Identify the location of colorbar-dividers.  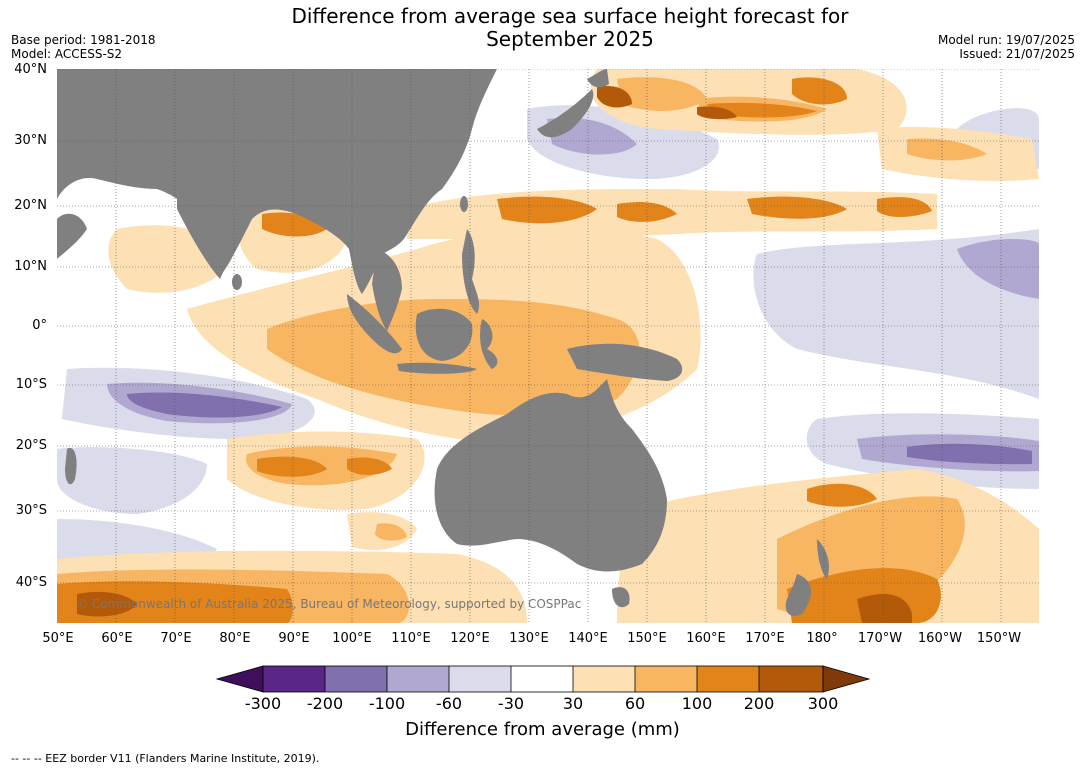
(542, 679).